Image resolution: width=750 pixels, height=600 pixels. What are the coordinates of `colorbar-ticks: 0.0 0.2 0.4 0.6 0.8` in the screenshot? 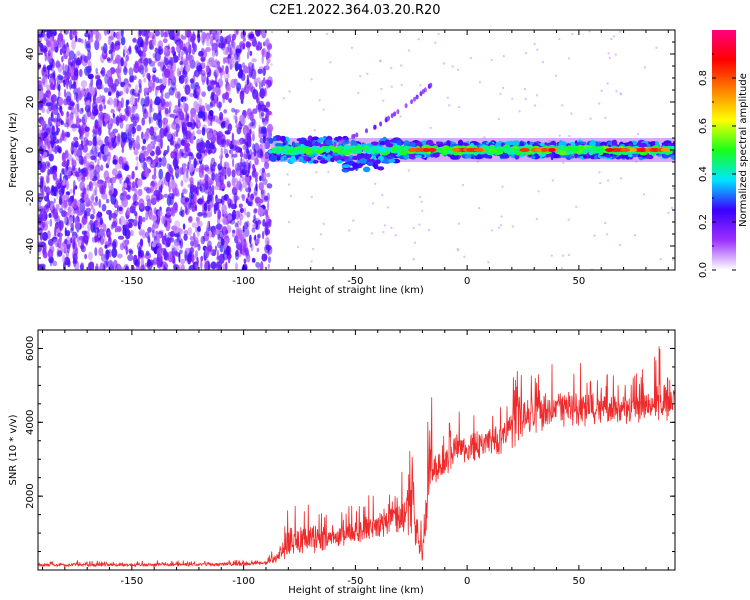 It's located at (717, 165).